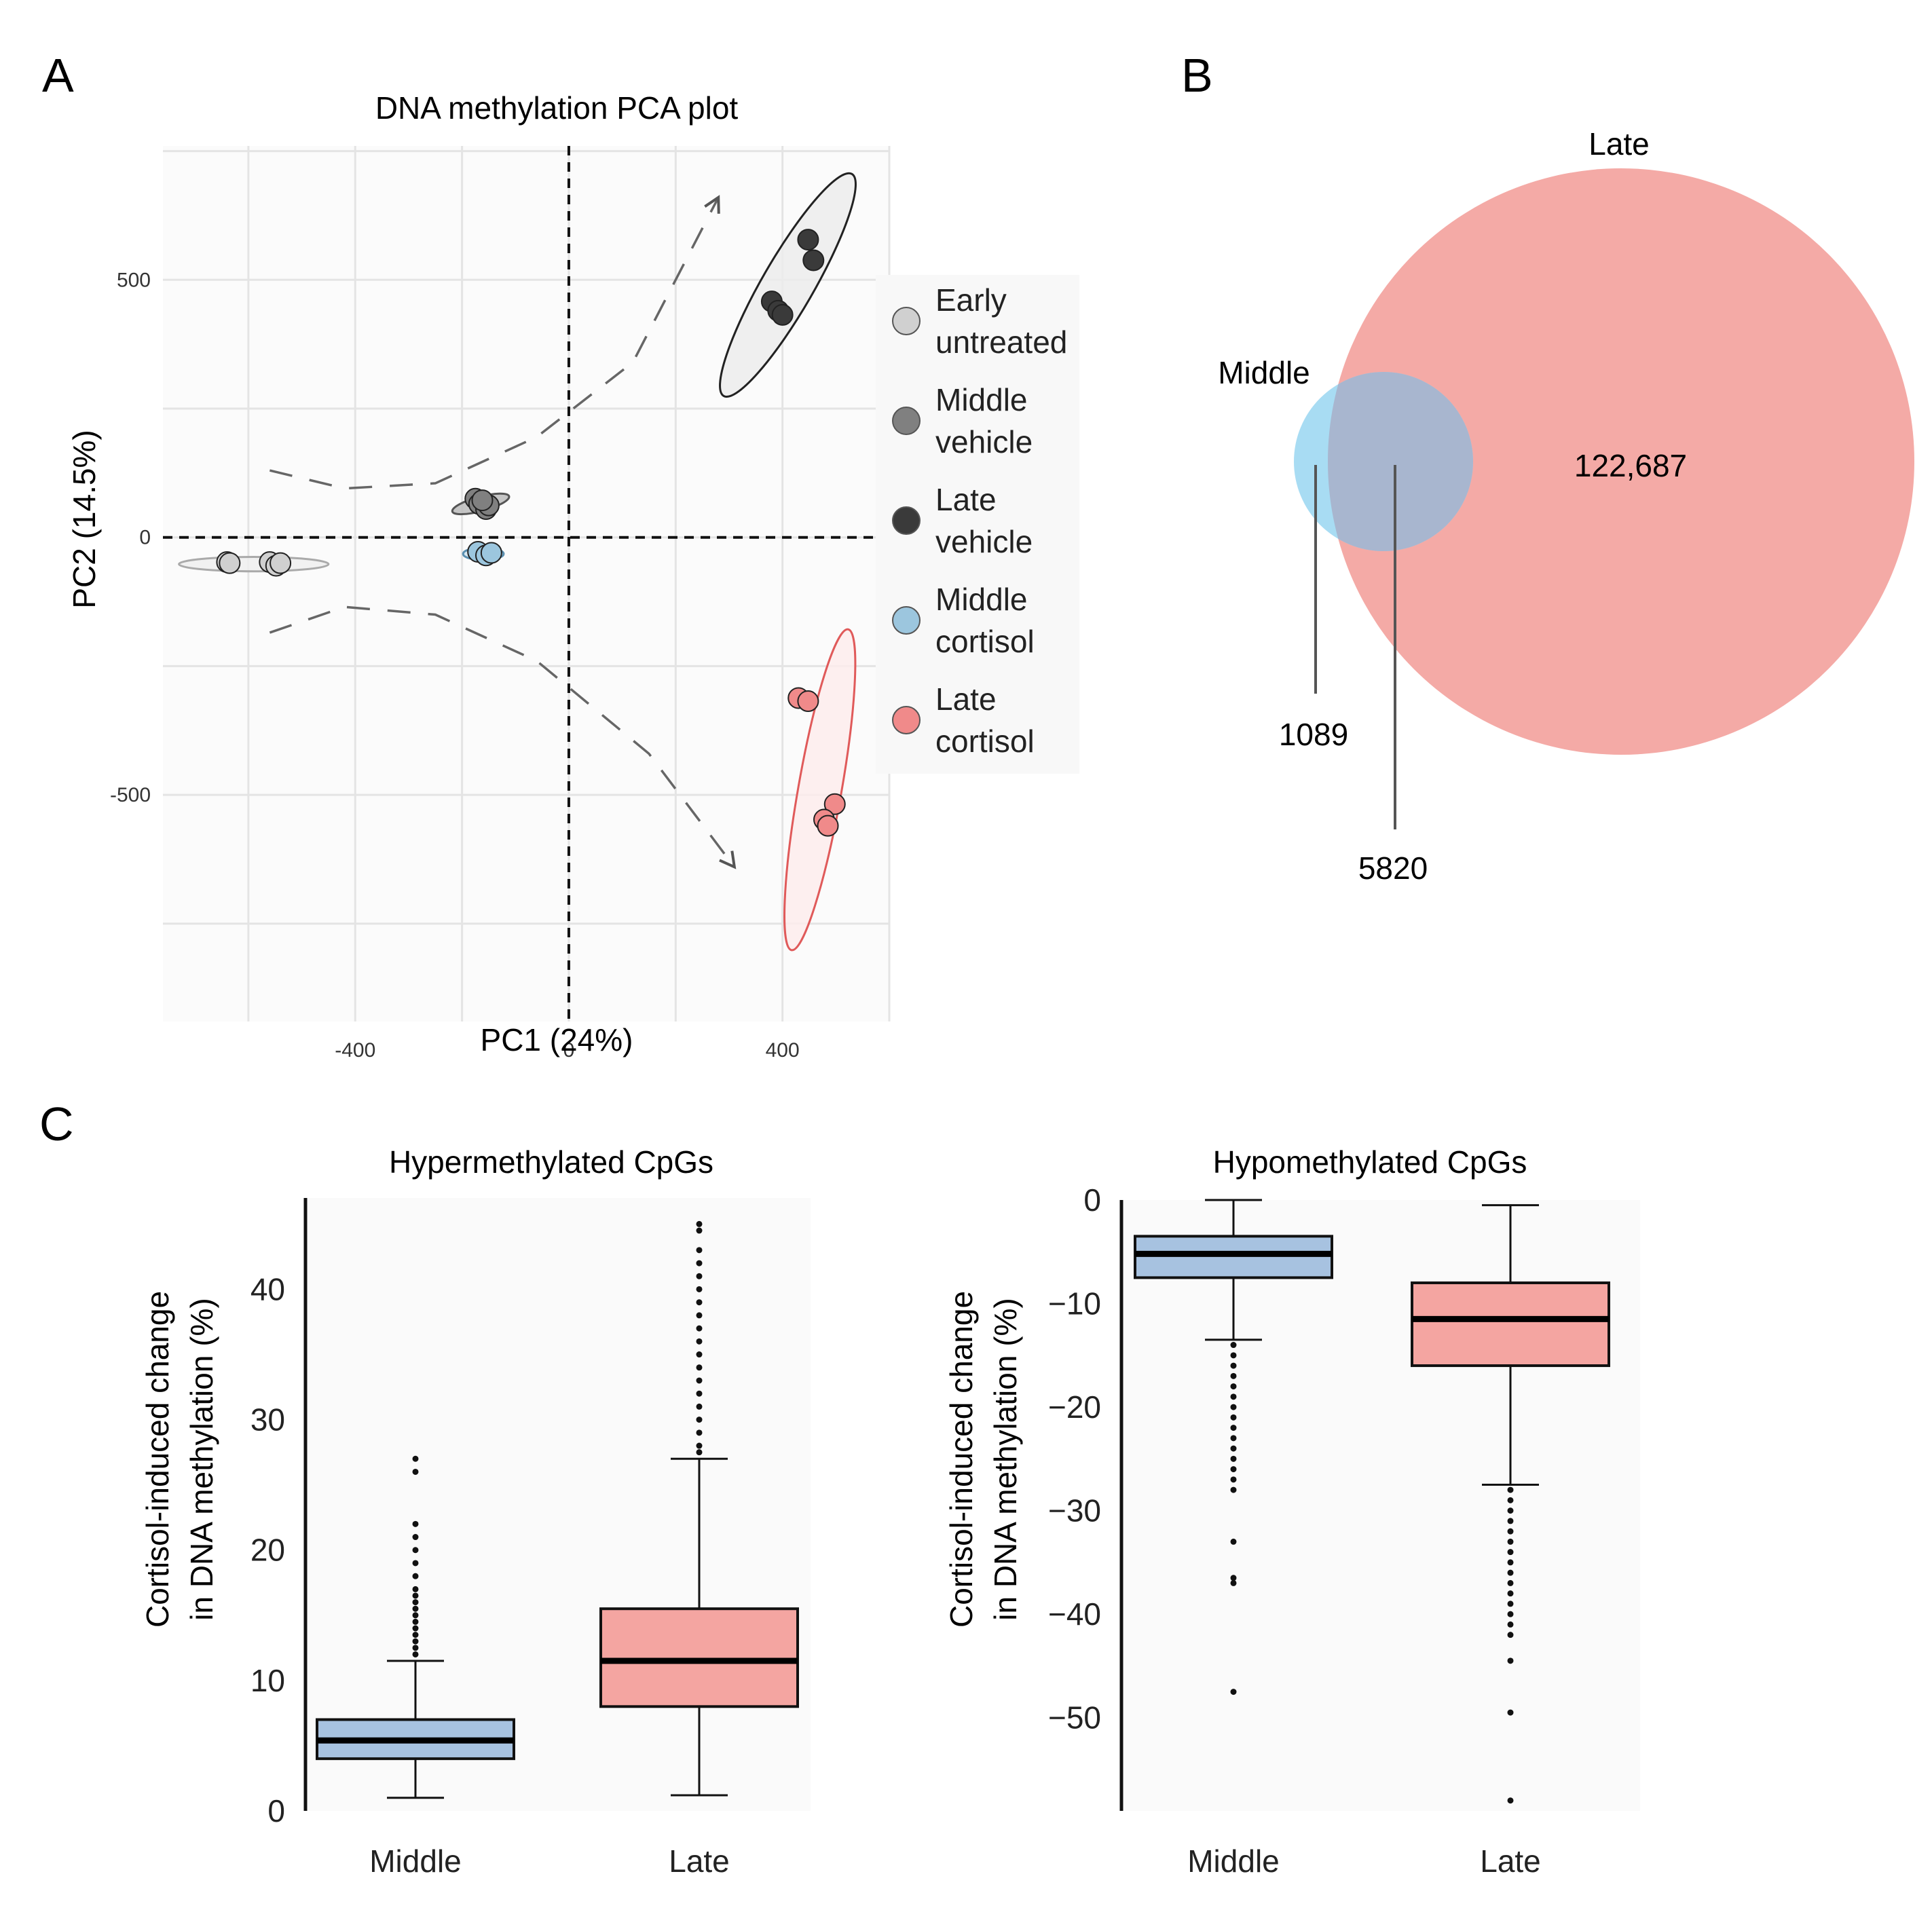 The height and width of the screenshot is (1912, 1932). What do you see at coordinates (966, 499) in the screenshot?
I see `legend-label-late_vehicle: Late` at bounding box center [966, 499].